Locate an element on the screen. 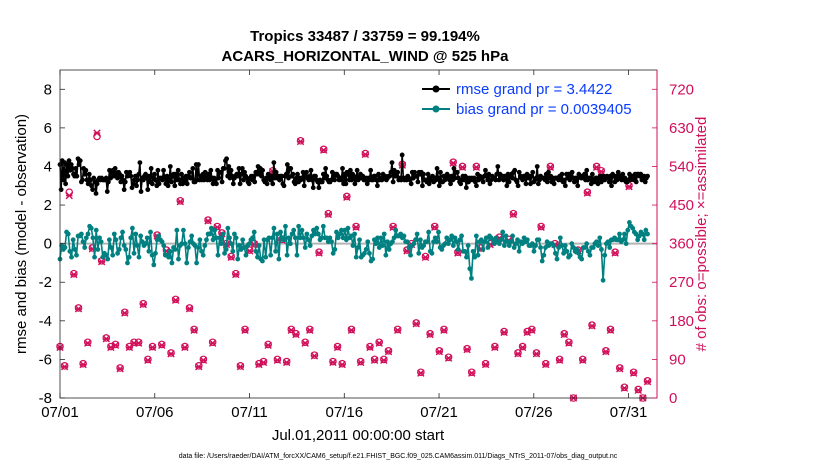  y-axis-right: 0 90 180 270 360 450 540 630 720 is located at coordinates (673, 238).